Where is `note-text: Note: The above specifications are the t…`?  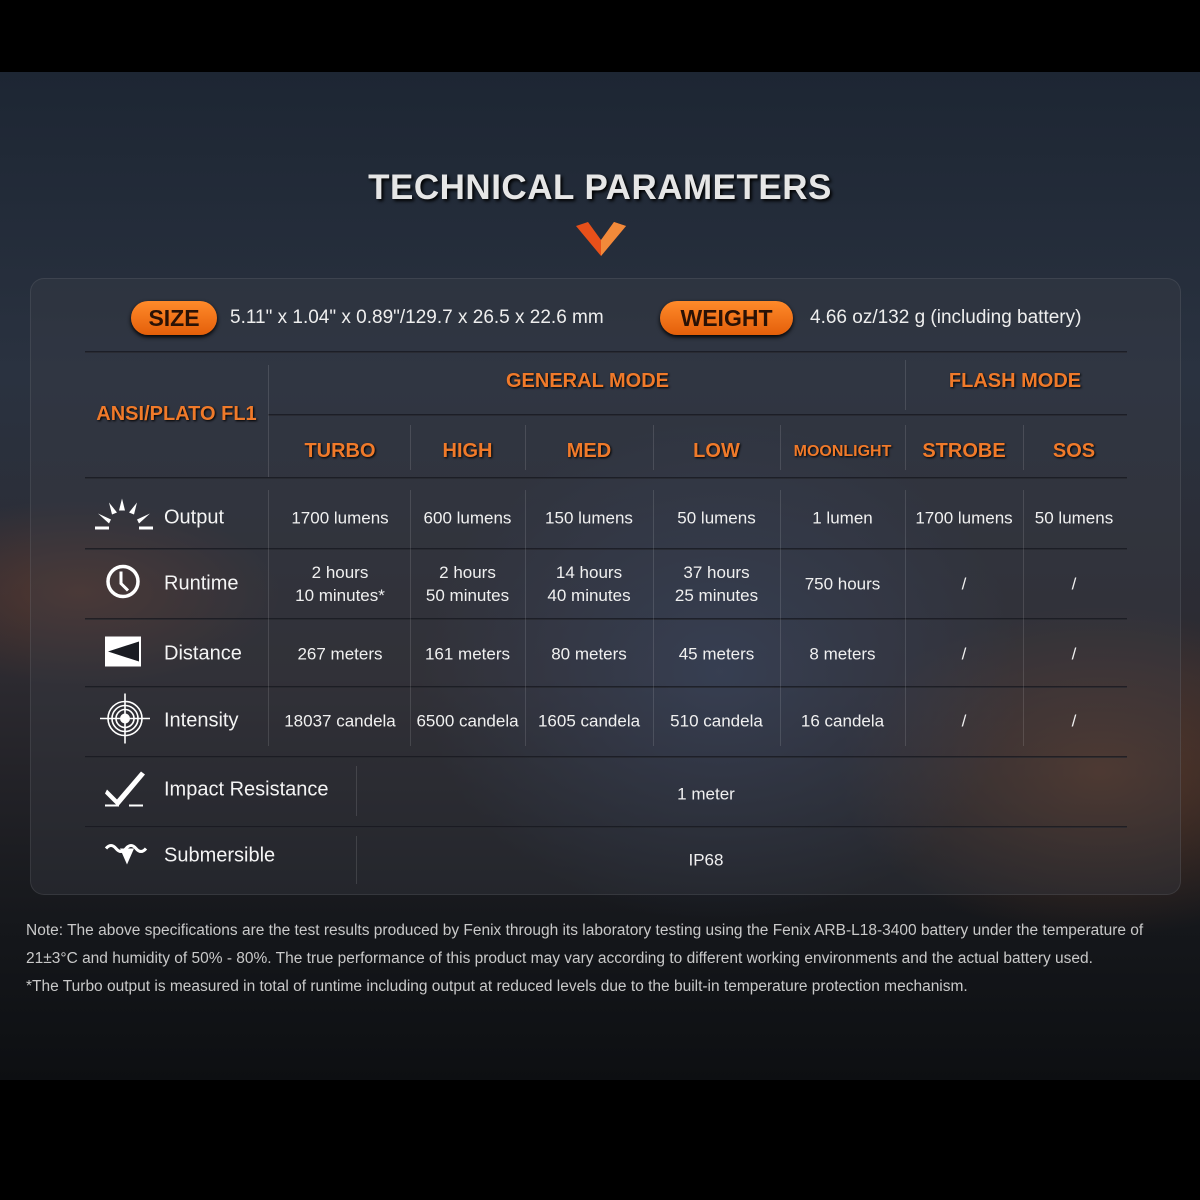
note-text: Note: The above specifications are the t… is located at coordinates (585, 944).